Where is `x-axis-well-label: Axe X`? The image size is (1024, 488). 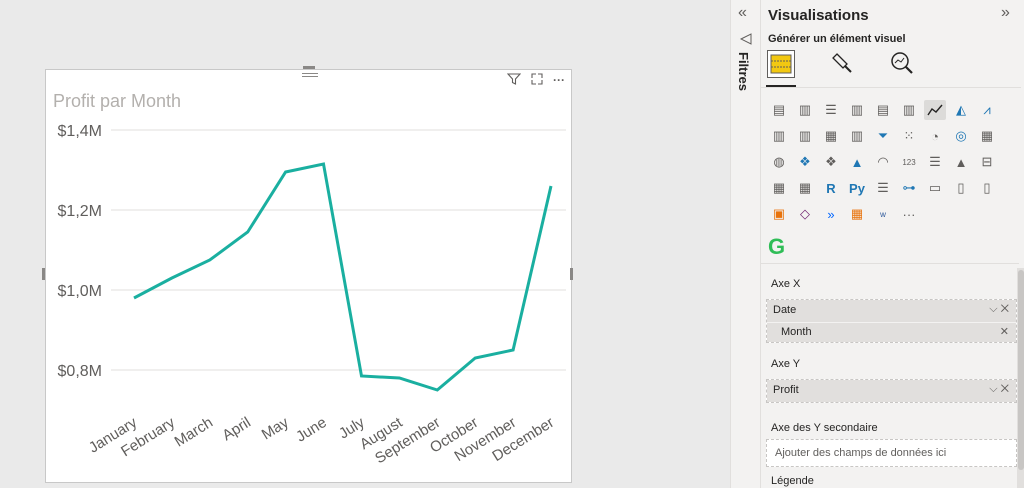
x-axis-well-label: Axe X is located at coordinates (786, 284).